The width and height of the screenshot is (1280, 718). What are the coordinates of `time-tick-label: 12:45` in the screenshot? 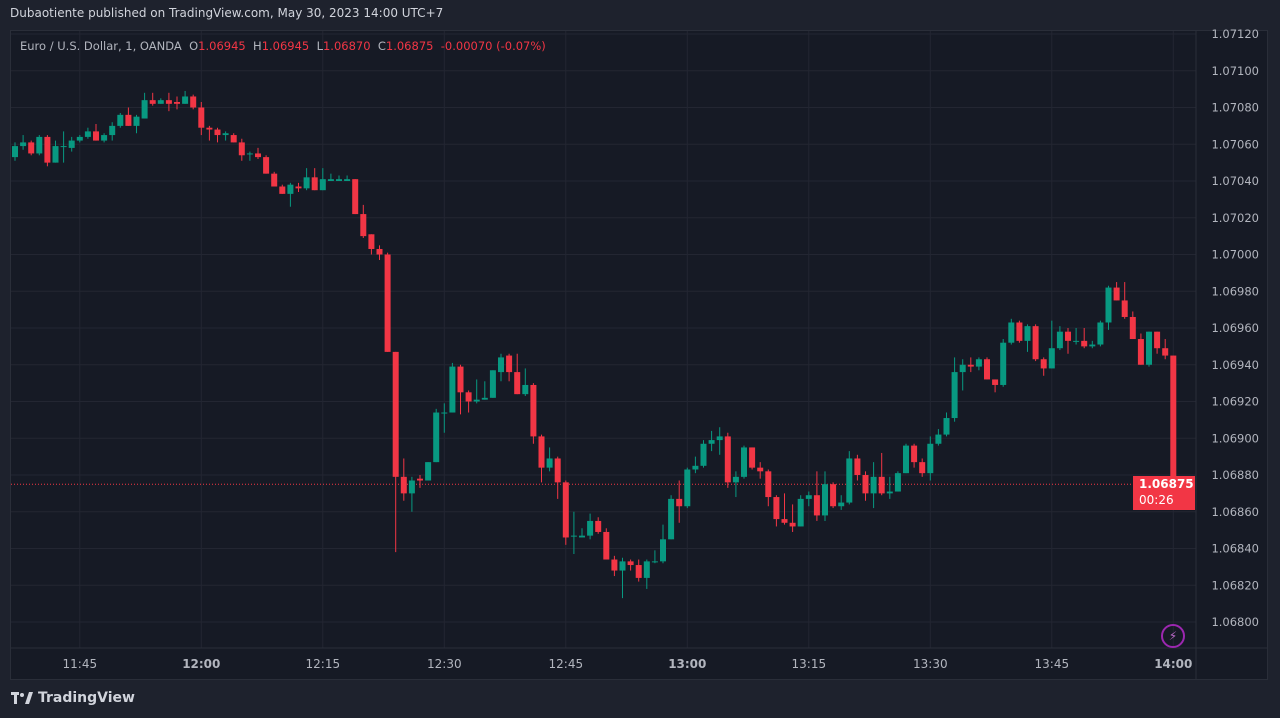 It's located at (566, 664).